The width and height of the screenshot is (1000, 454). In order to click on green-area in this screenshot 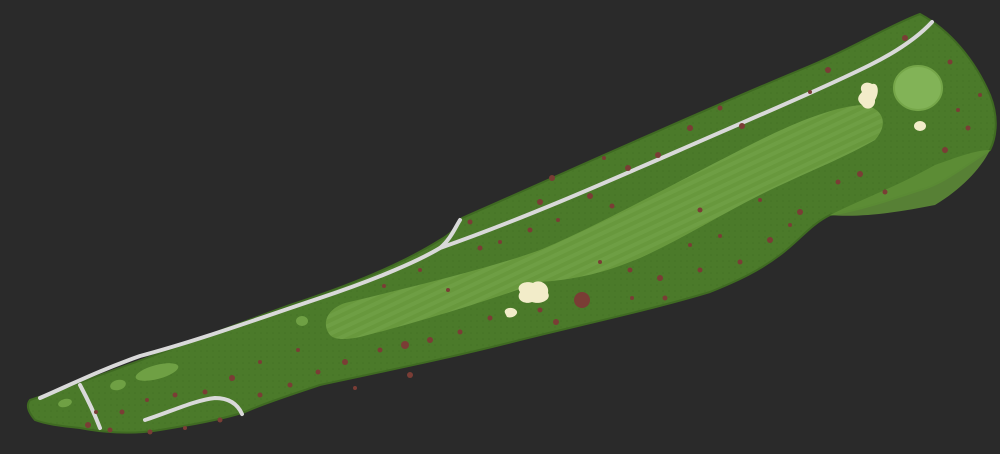, I will do `click(918, 88)`.